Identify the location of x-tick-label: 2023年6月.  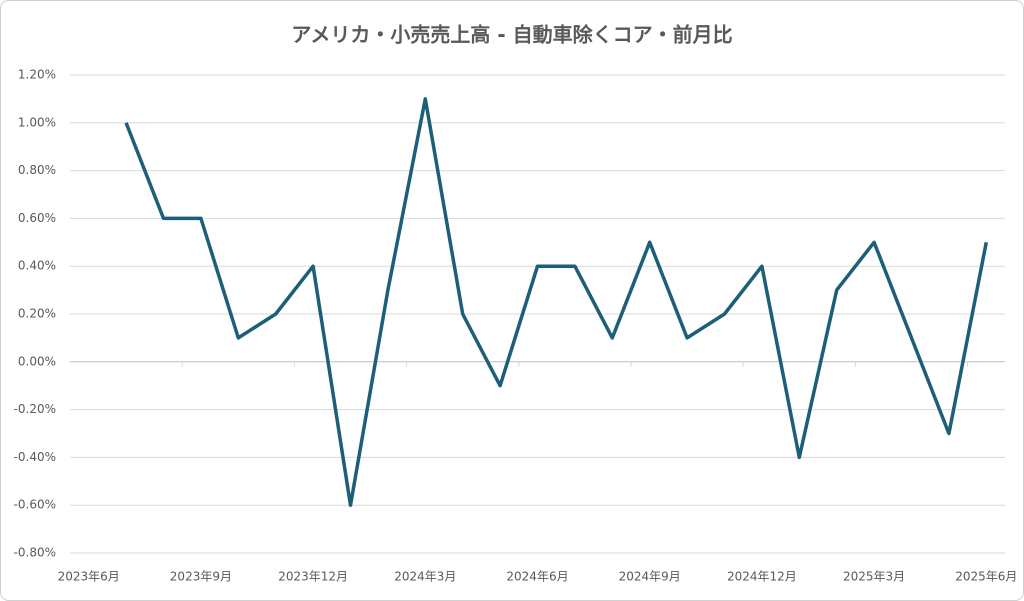
(89, 577).